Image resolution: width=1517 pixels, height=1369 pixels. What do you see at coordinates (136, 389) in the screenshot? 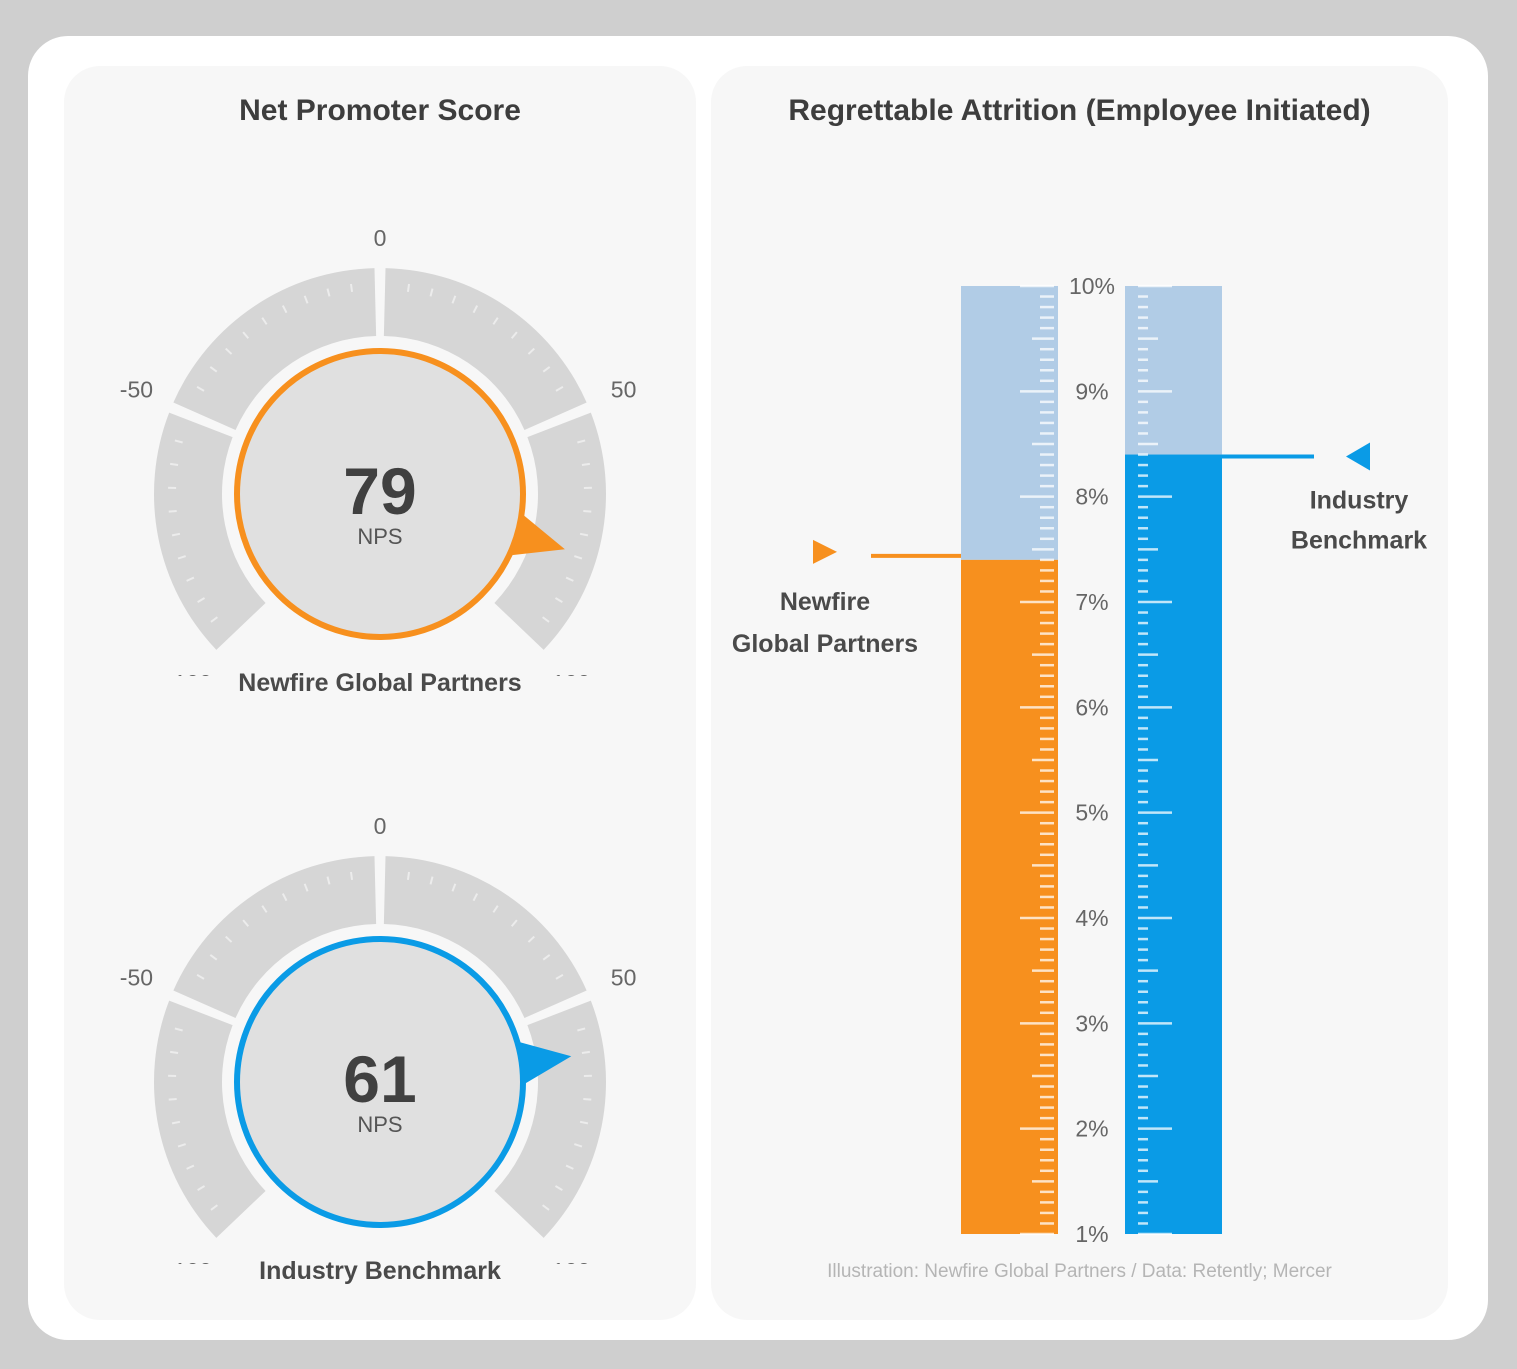
I see `gauge-scale-label: -50` at bounding box center [136, 389].